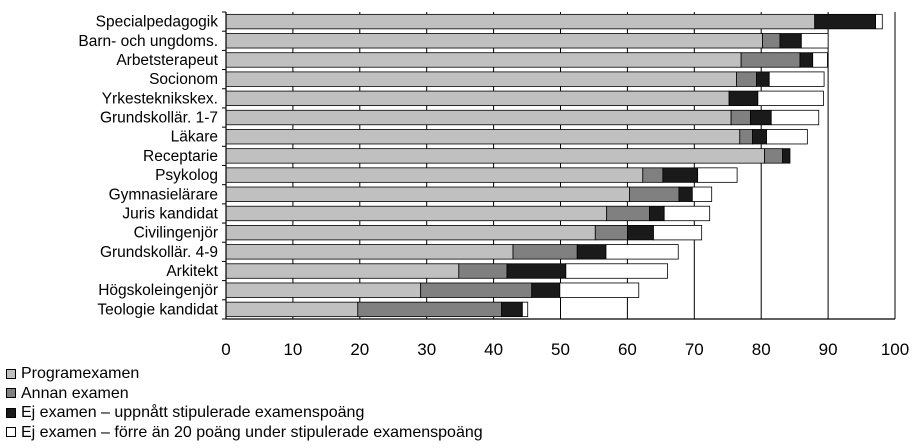 The width and height of the screenshot is (918, 448). What do you see at coordinates (244, 394) in the screenshot?
I see `legend-item: Annan examen` at bounding box center [244, 394].